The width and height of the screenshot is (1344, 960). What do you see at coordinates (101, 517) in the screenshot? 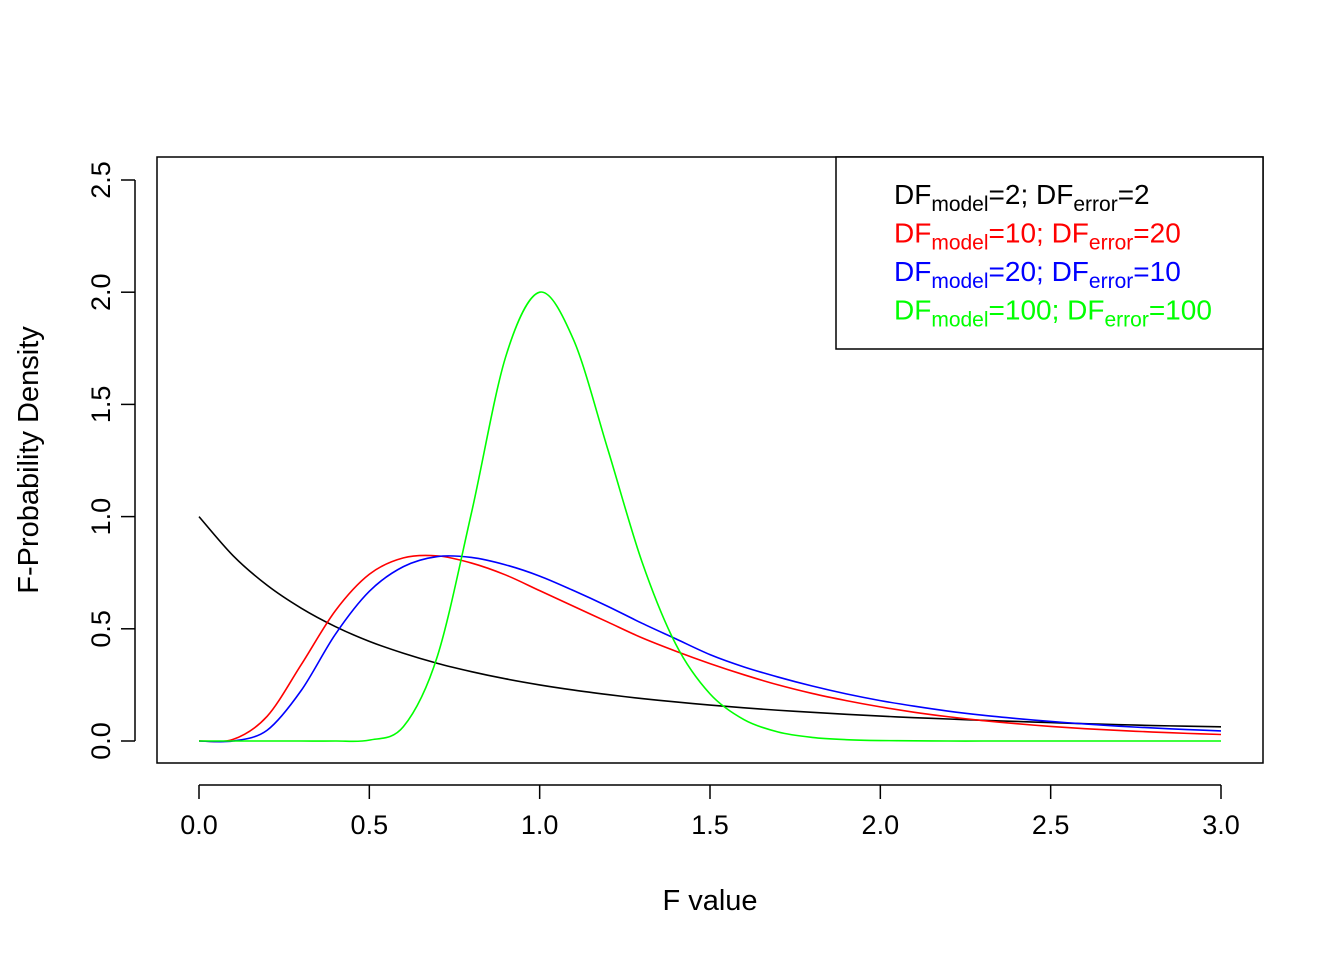
I see `y-tick-label: 1.0` at bounding box center [101, 517].